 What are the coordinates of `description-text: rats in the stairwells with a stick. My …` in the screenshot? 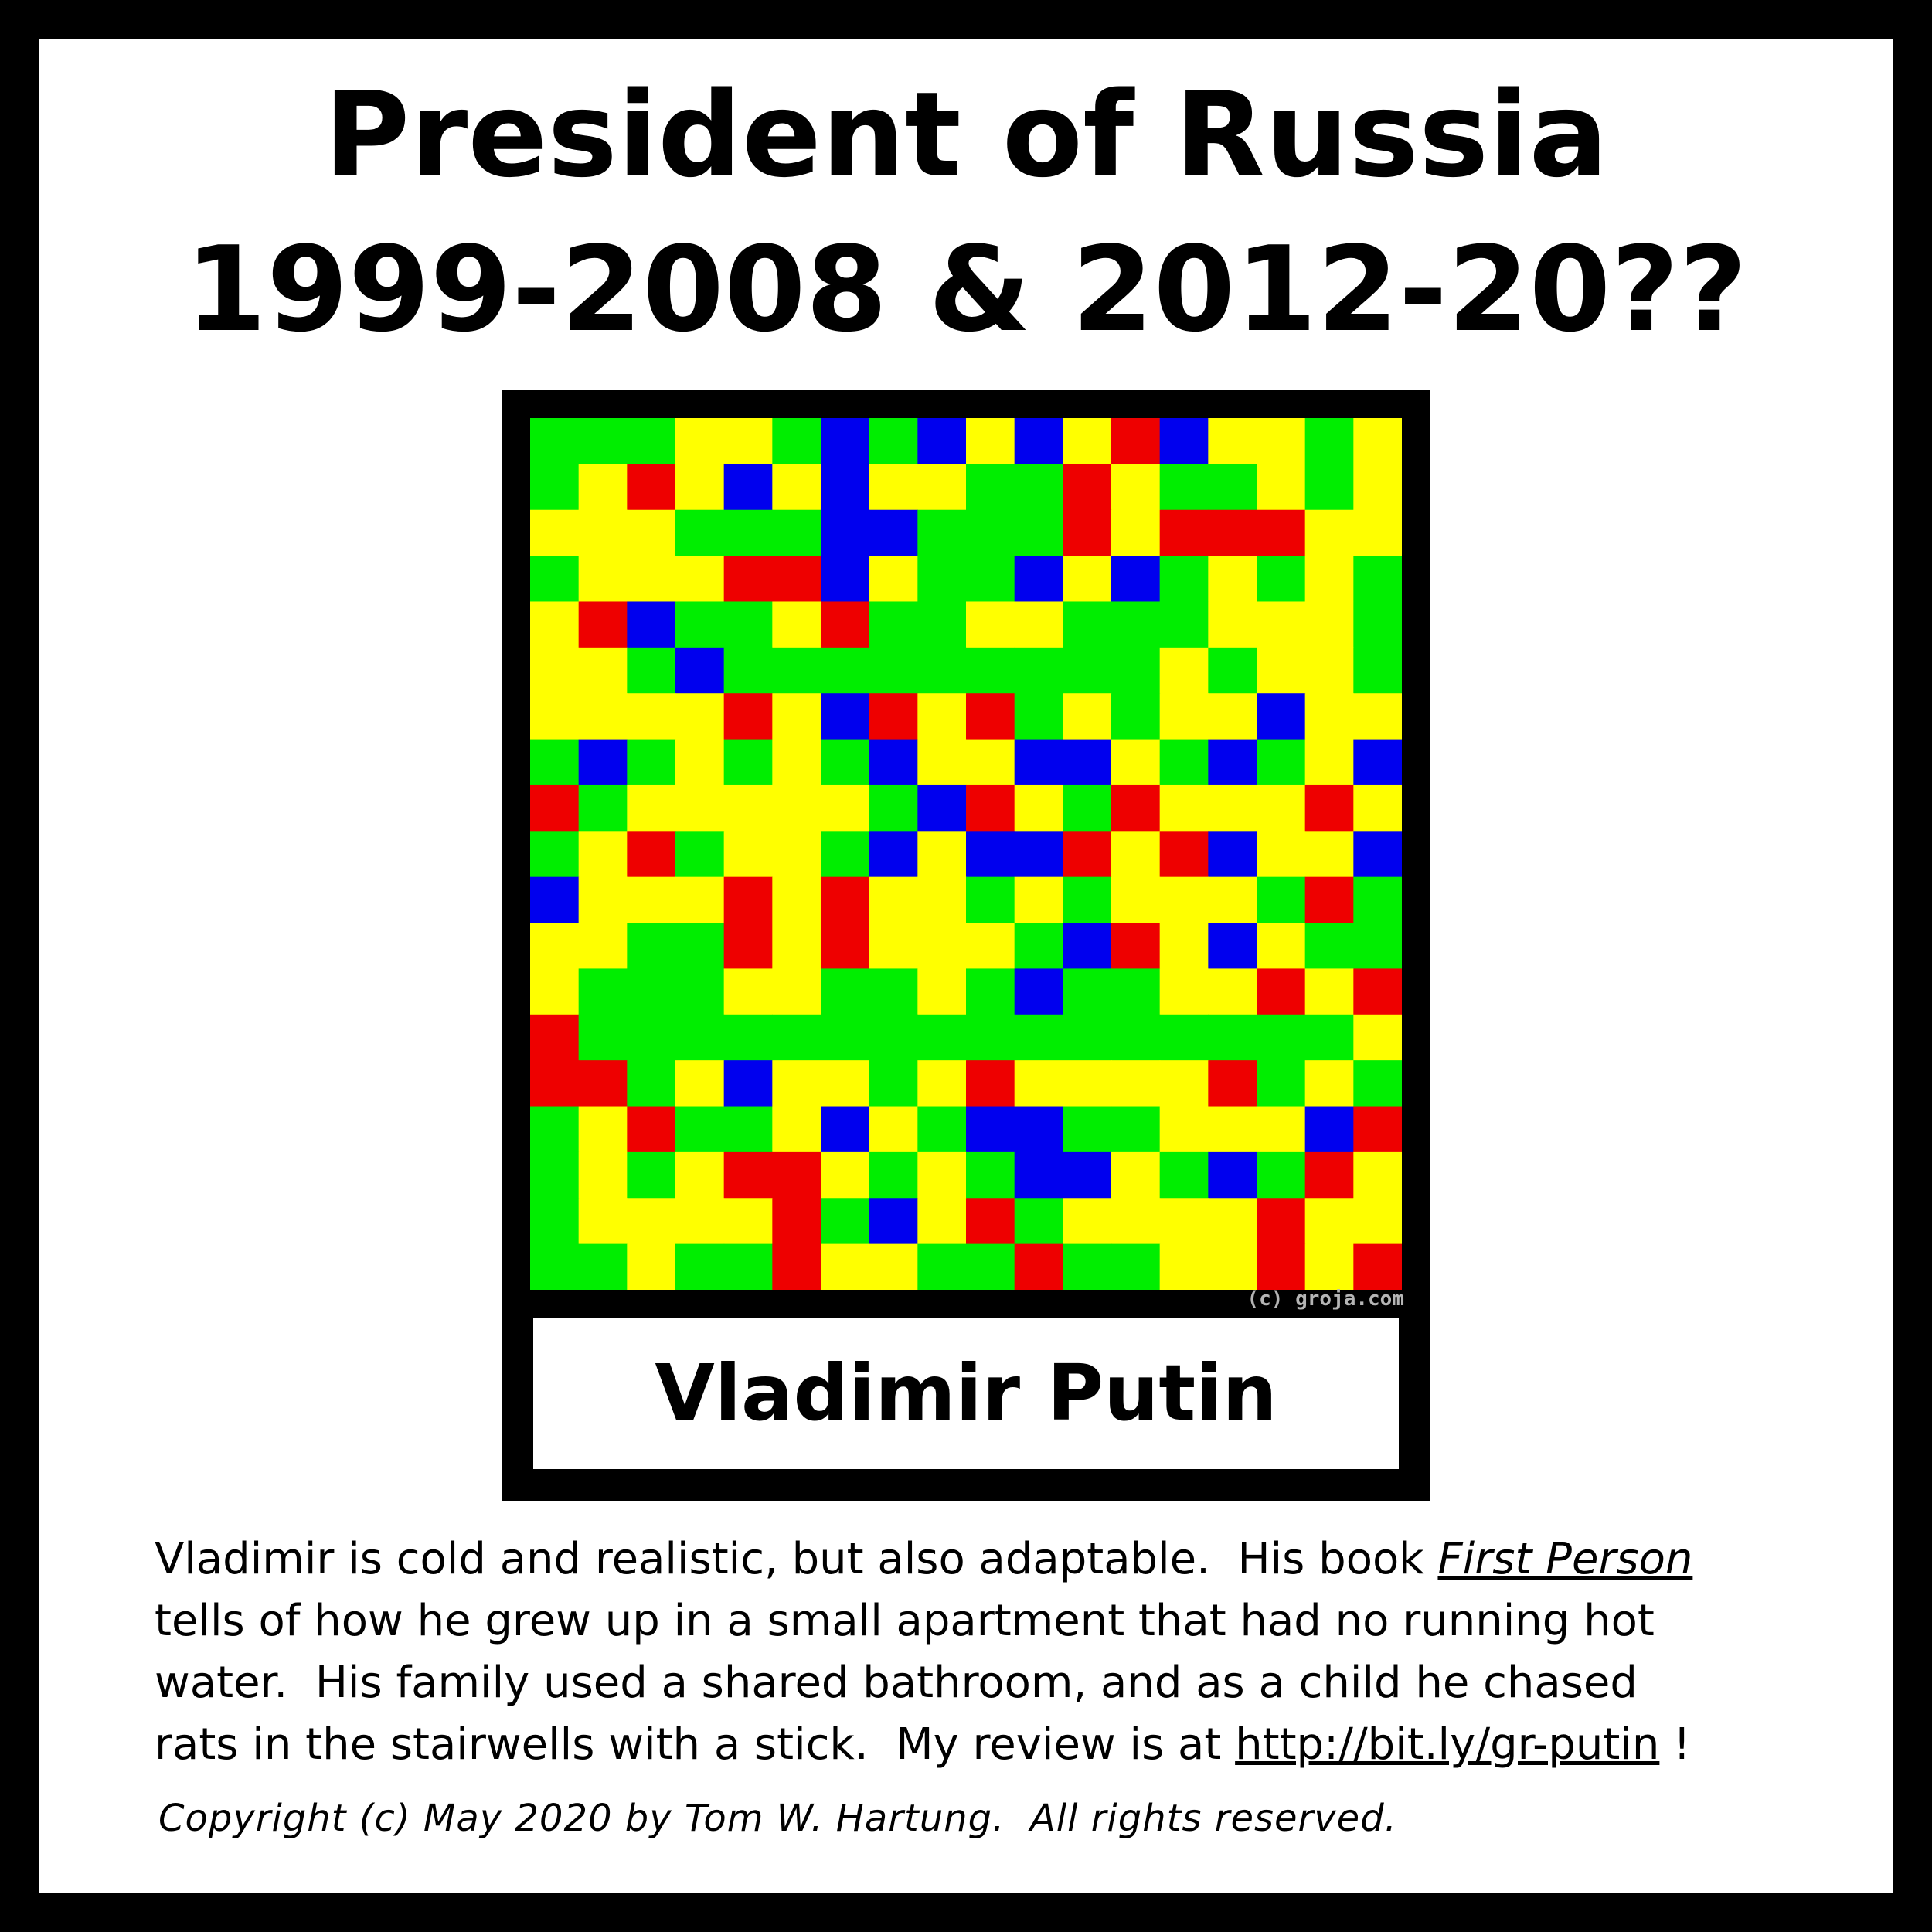 It's located at (695, 1744).